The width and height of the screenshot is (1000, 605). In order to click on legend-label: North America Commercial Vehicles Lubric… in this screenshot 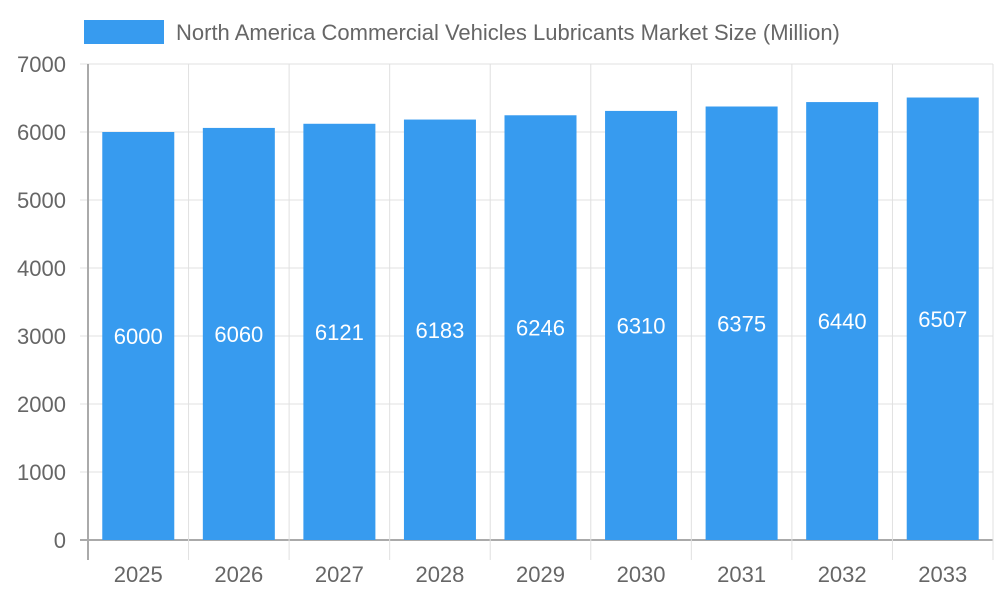, I will do `click(508, 32)`.